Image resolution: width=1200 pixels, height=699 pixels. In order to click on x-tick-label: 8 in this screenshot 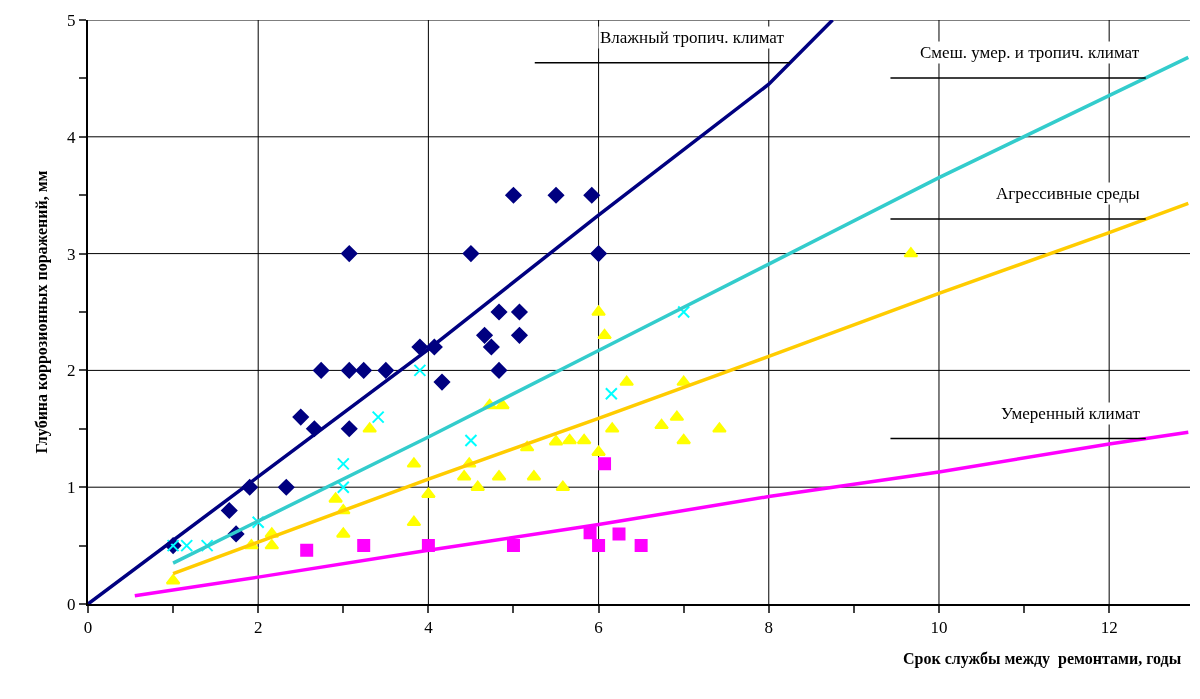, I will do `click(769, 628)`.